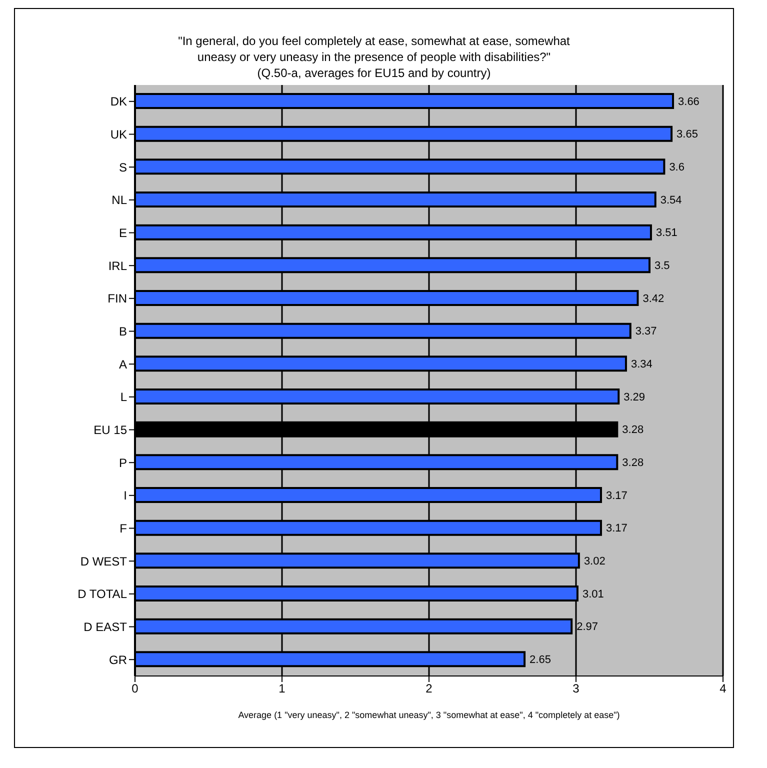 The height and width of the screenshot is (768, 767). I want to click on data-label: 3.65, so click(687, 134).